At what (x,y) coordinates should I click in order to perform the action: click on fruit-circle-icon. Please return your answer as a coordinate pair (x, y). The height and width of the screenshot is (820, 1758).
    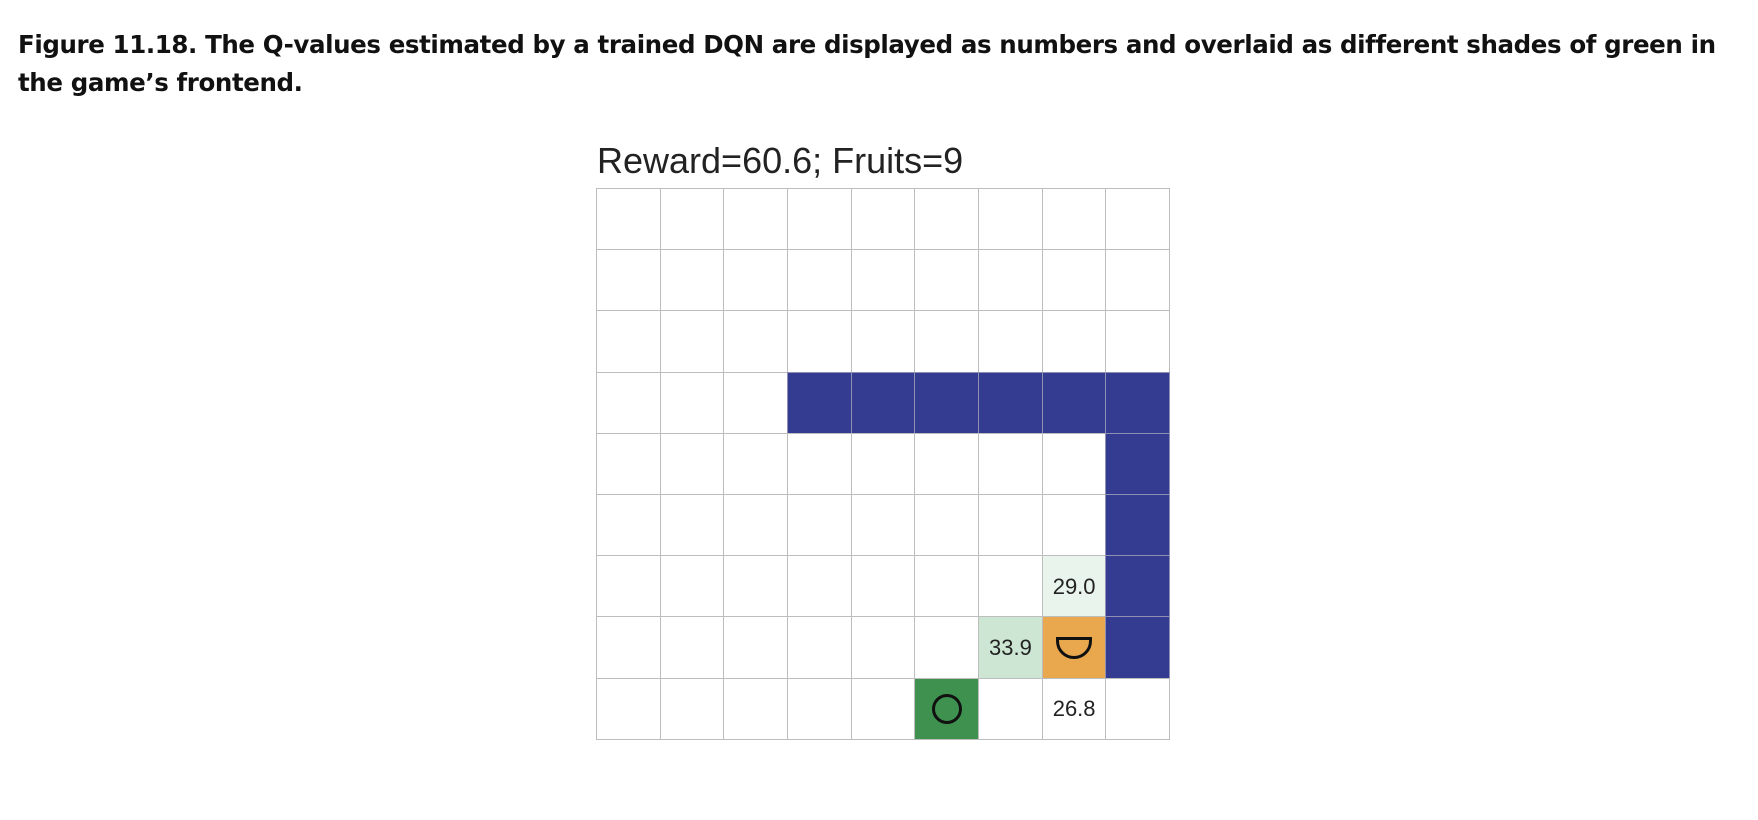
    Looking at the image, I should click on (946, 708).